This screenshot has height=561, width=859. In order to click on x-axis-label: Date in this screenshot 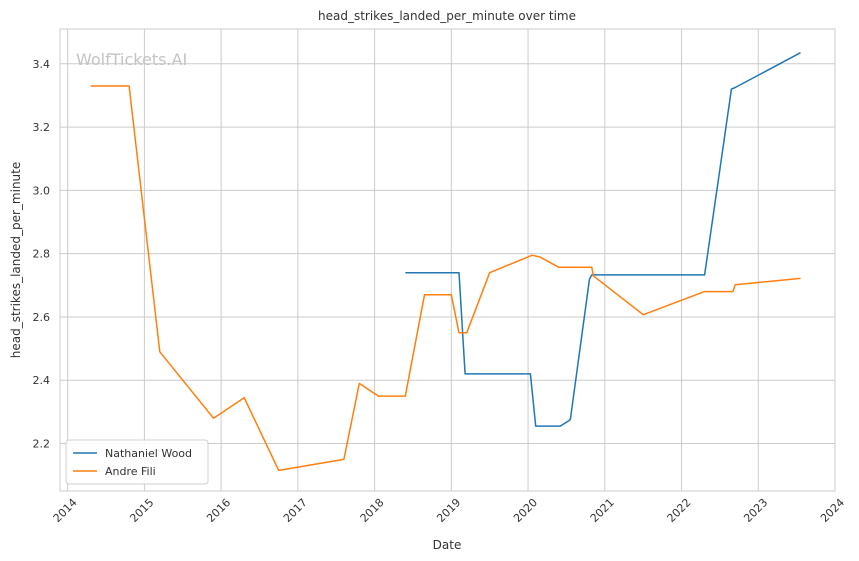, I will do `click(447, 545)`.